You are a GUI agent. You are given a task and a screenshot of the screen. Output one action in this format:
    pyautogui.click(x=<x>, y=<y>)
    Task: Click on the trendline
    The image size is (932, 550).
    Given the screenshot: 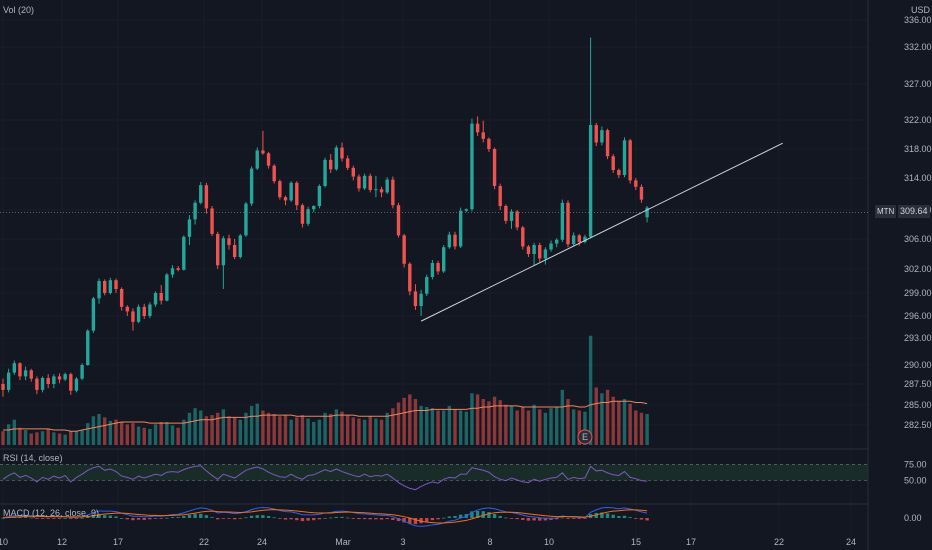 What is the action you would take?
    pyautogui.click(x=601, y=232)
    